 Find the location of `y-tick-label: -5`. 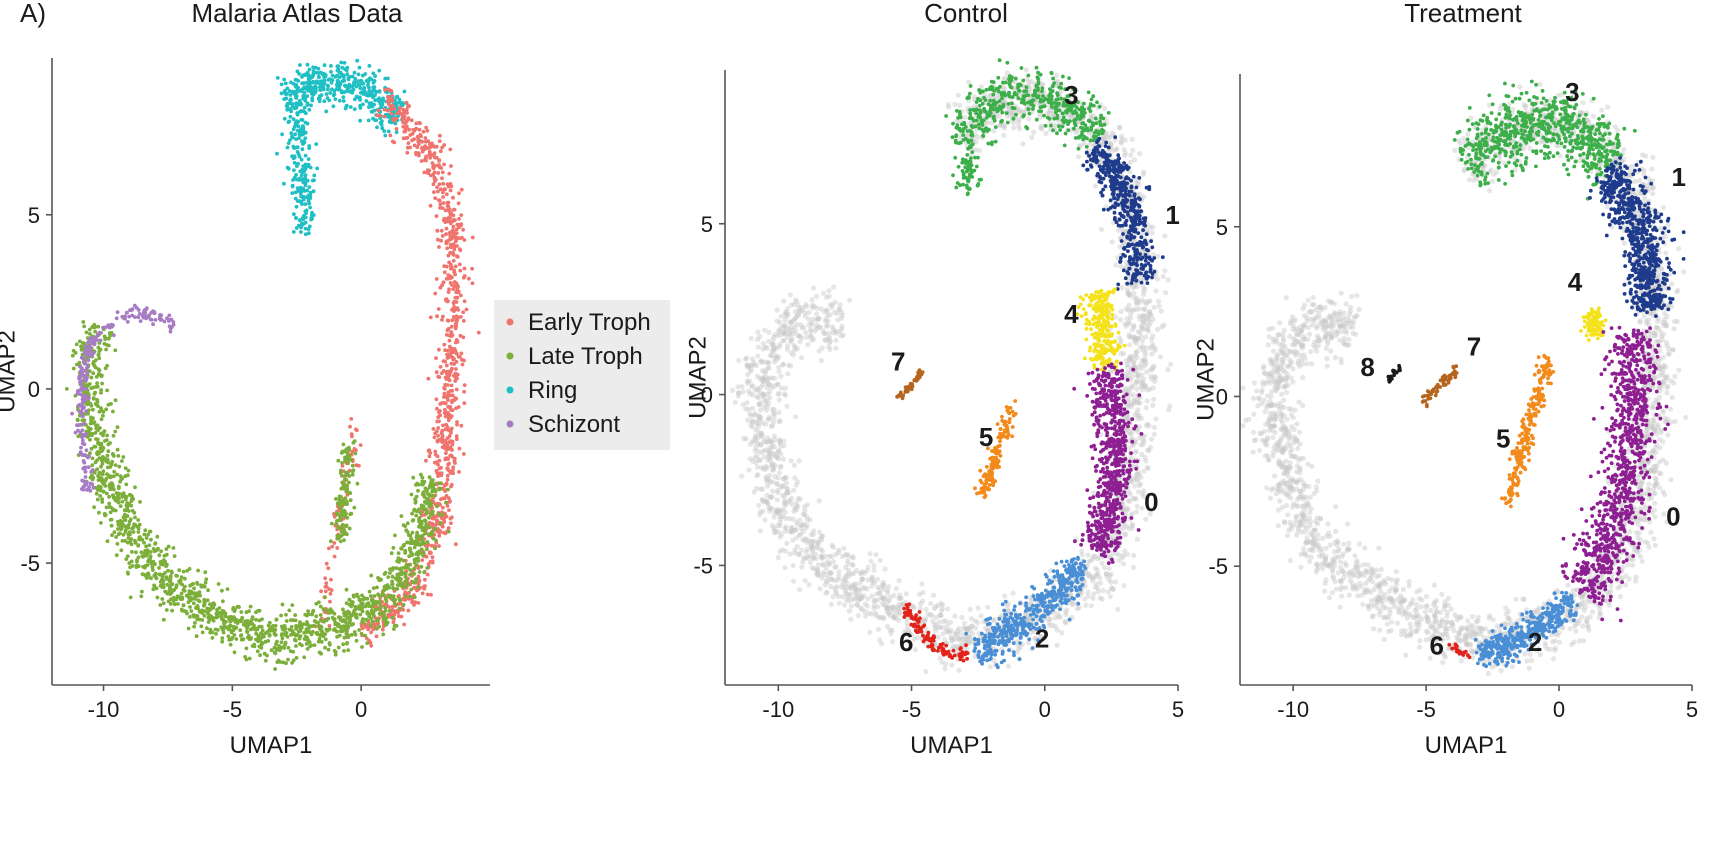

y-tick-label: -5 is located at coordinates (30, 563).